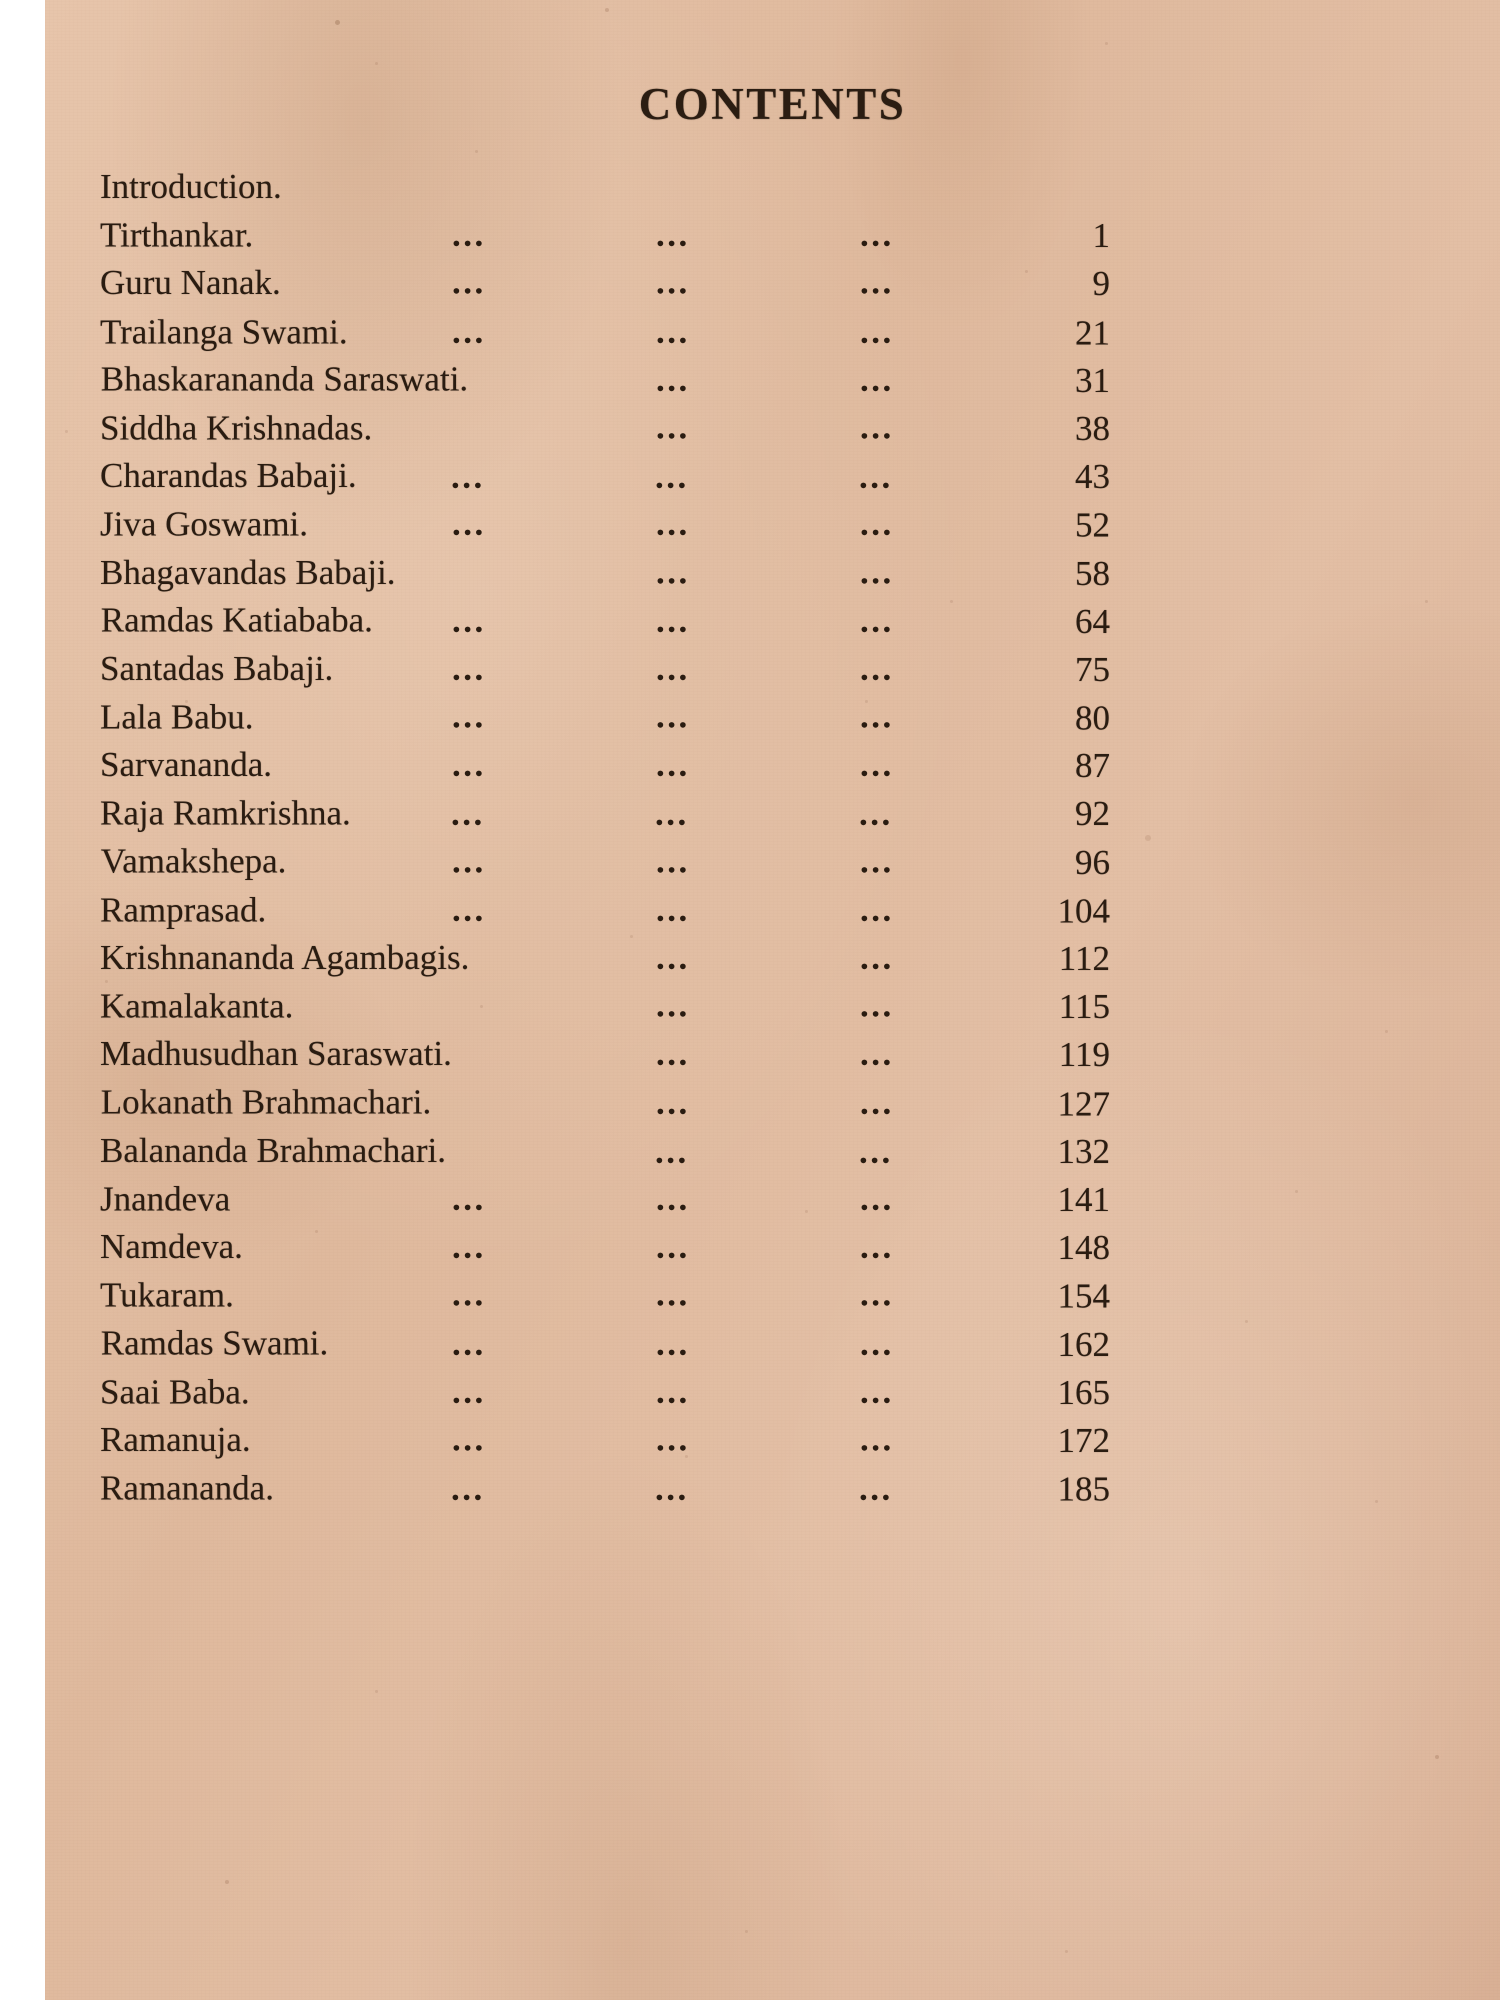 The image size is (1500, 2000). What do you see at coordinates (765, 864) in the screenshot?
I see `toc-row: Vamakshepa.......... 96` at bounding box center [765, 864].